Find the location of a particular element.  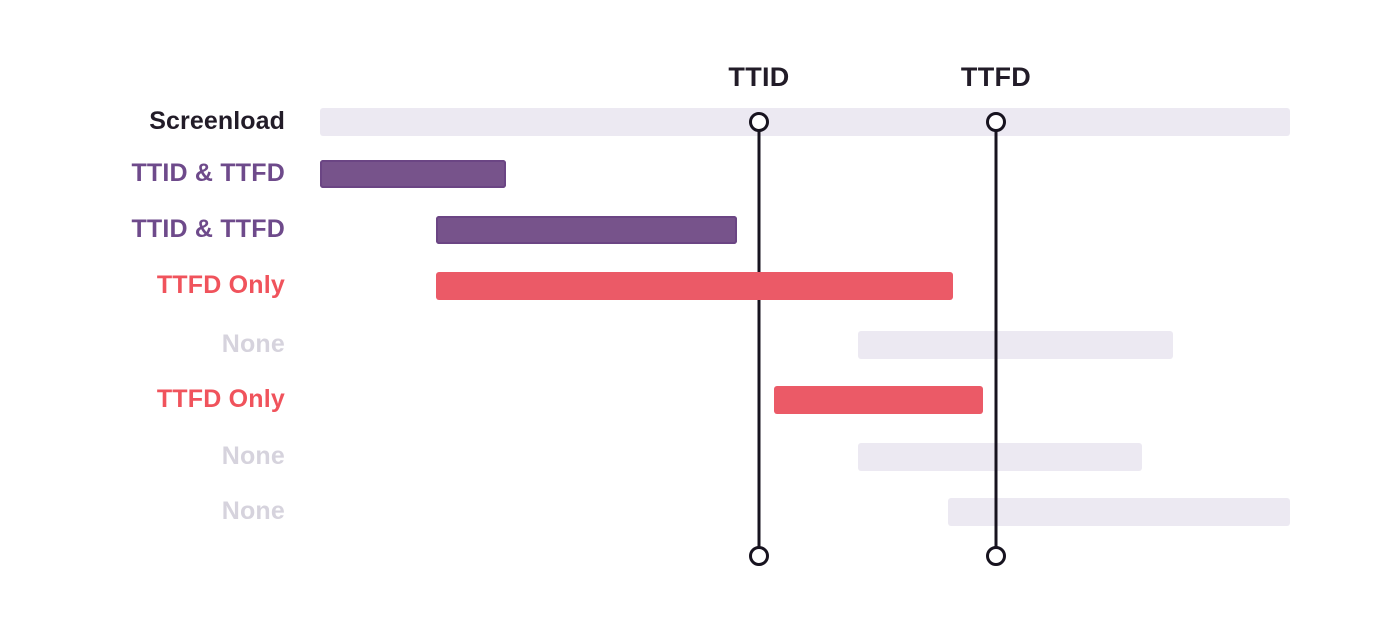

marker-label: TTID is located at coordinates (759, 77).